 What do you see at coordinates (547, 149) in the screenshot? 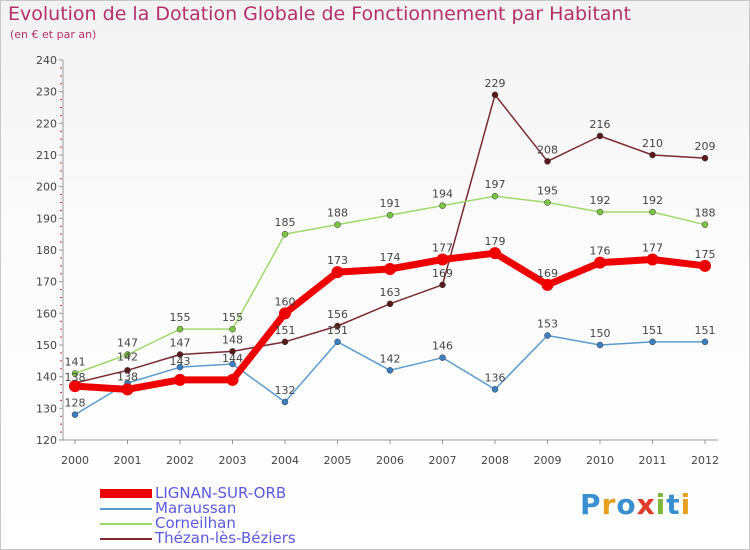
I see `data-label: 208` at bounding box center [547, 149].